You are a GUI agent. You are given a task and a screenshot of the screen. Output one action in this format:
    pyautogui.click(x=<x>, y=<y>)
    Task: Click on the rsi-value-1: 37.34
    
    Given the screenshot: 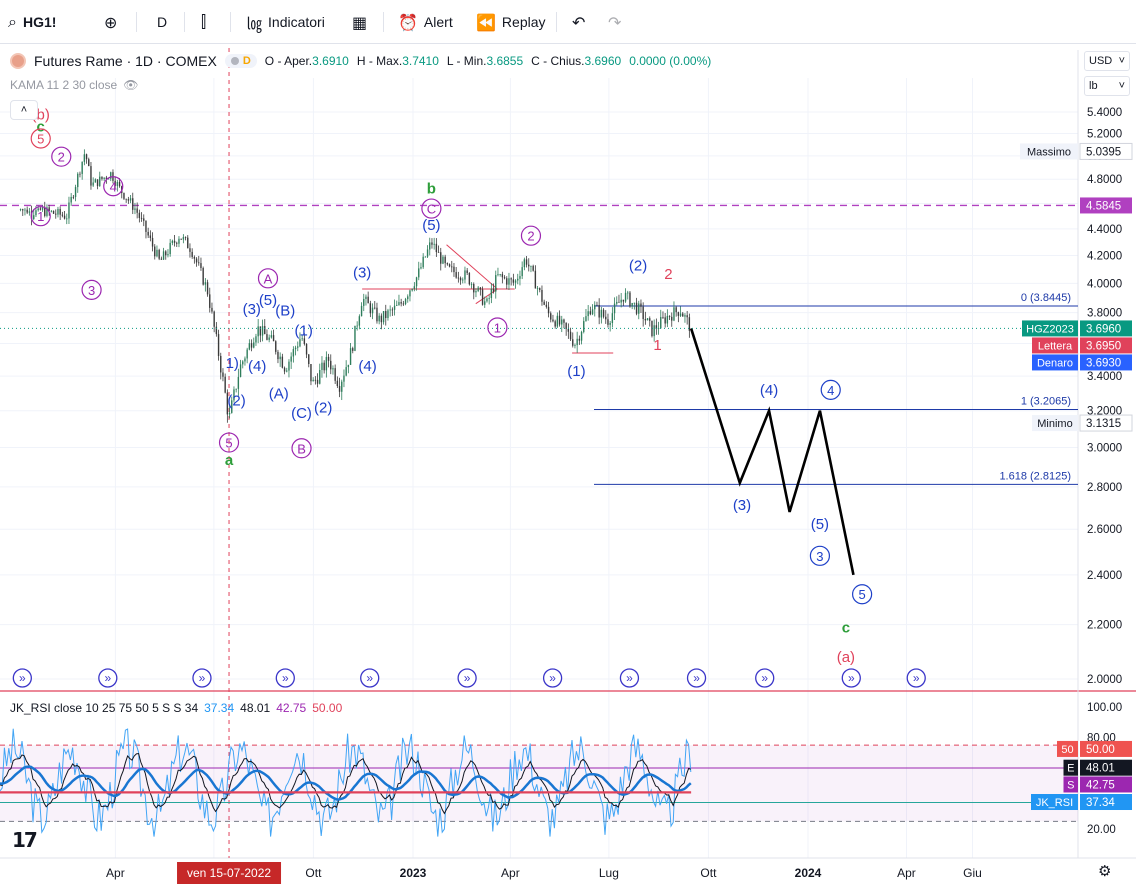 What is the action you would take?
    pyautogui.click(x=219, y=708)
    